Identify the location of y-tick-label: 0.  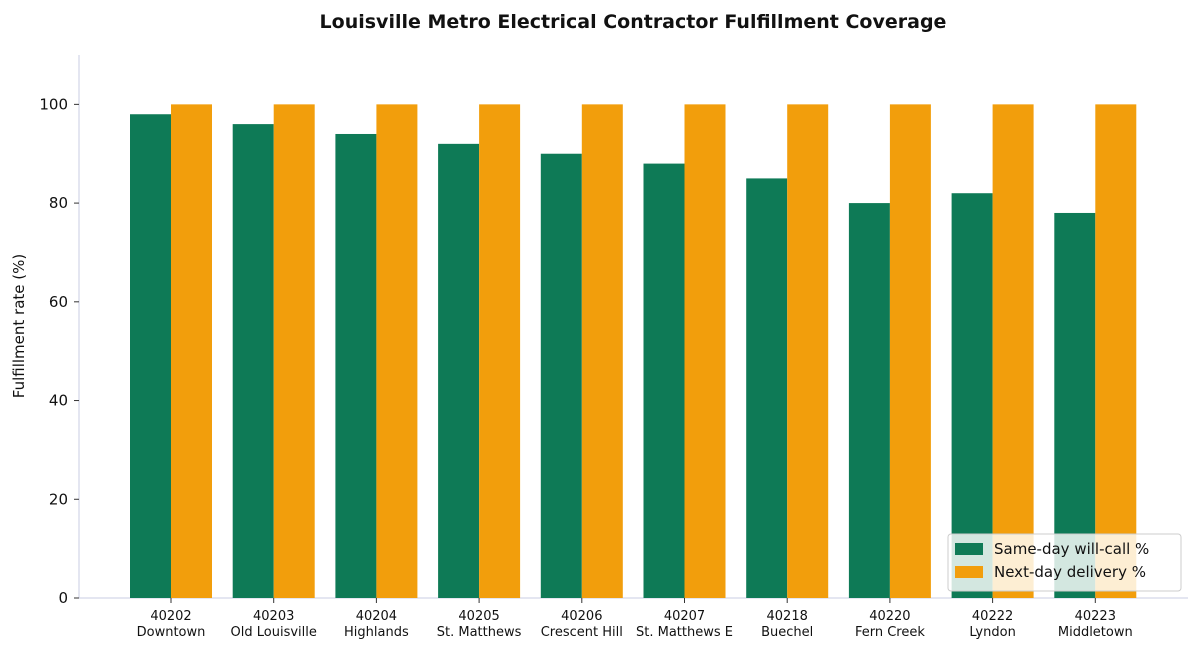
(63, 598).